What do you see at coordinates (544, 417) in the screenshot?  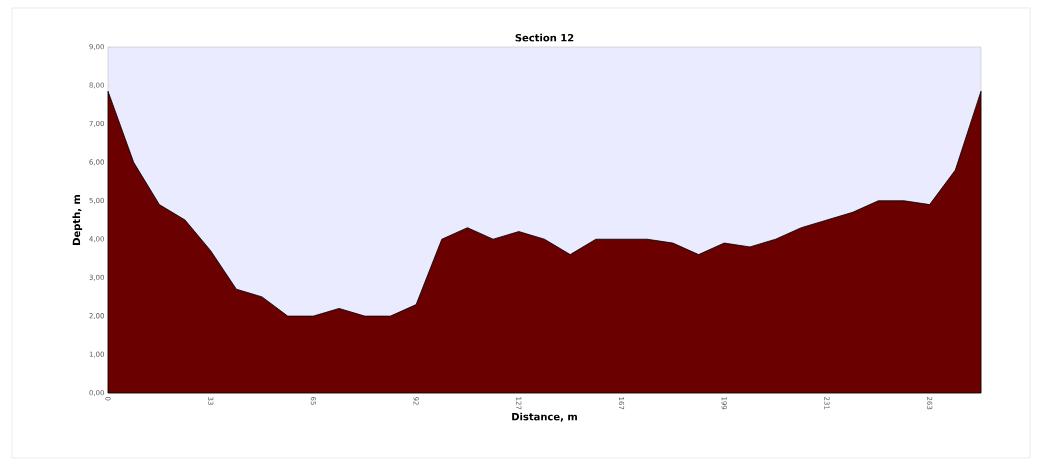 I see `x-axis-title: Distance, m` at bounding box center [544, 417].